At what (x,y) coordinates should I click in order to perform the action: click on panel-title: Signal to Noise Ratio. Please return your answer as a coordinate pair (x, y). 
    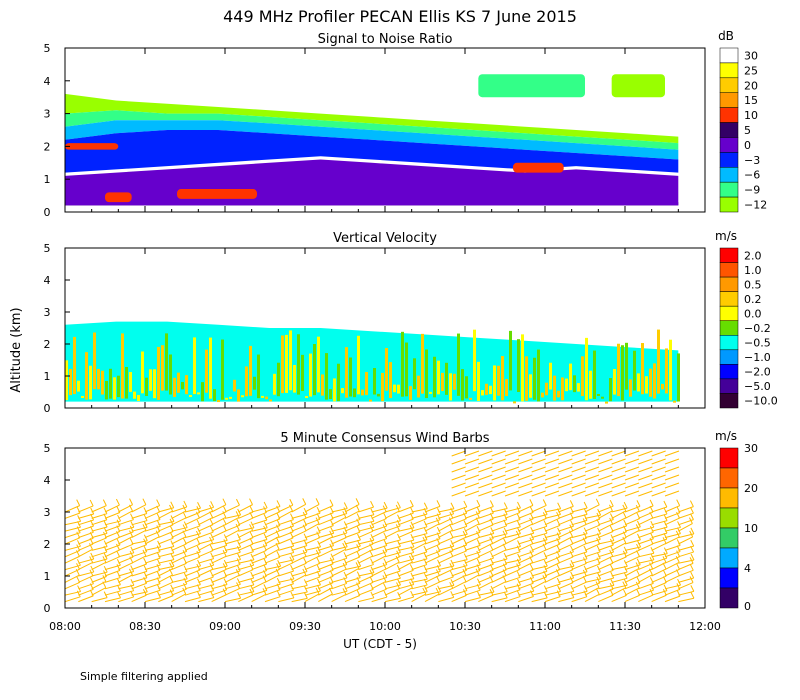
    Looking at the image, I should click on (385, 39).